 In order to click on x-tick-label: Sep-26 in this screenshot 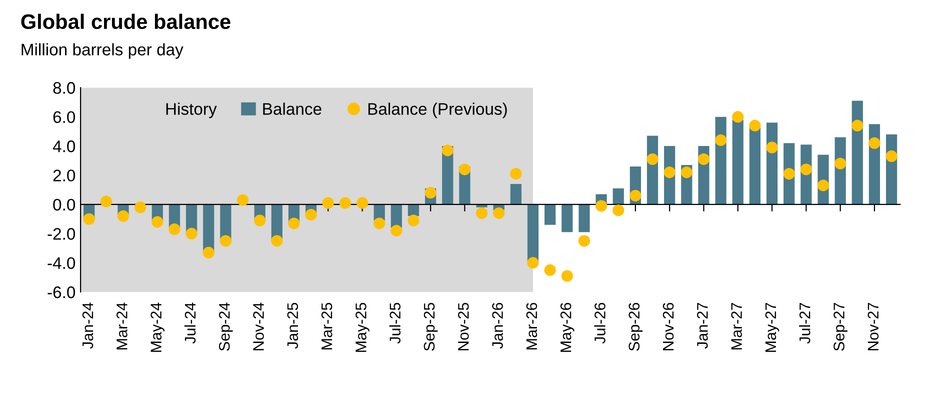, I will do `click(635, 326)`.